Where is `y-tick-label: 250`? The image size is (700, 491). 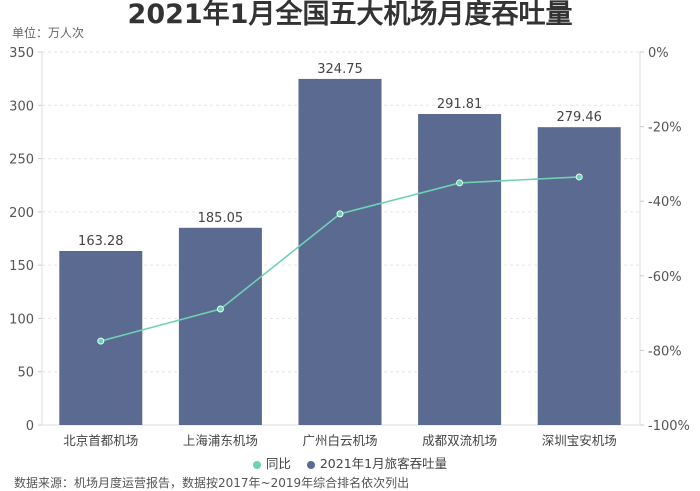
y-tick-label: 250 is located at coordinates (21, 160).